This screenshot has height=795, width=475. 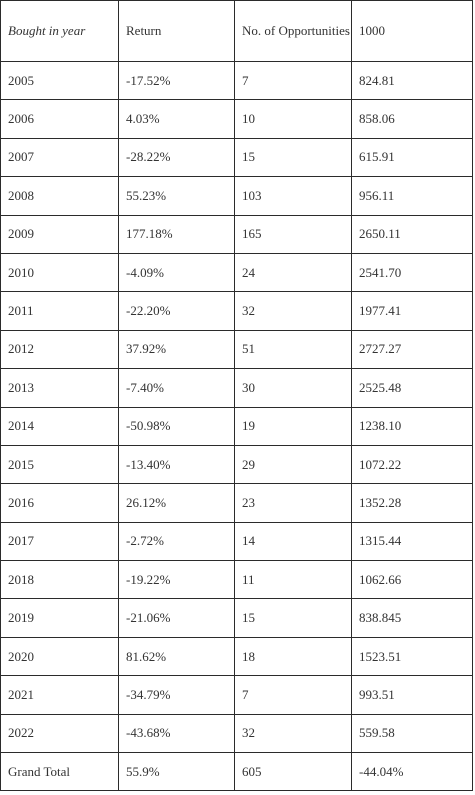 What do you see at coordinates (293, 388) in the screenshot?
I see `cell-opportunities: 30` at bounding box center [293, 388].